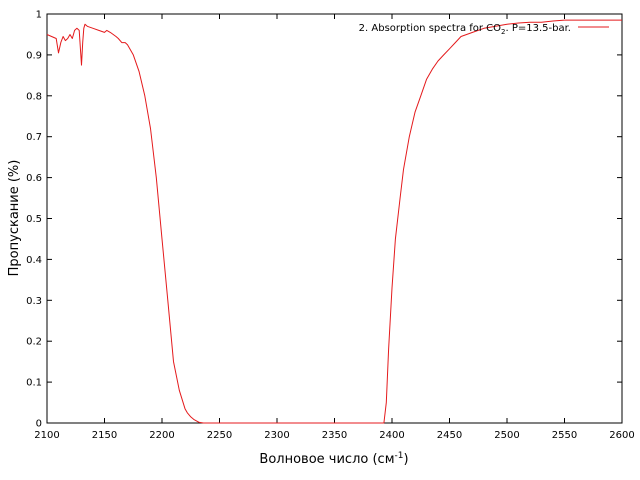  What do you see at coordinates (39, 424) in the screenshot?
I see `y-tick-label: 0` at bounding box center [39, 424].